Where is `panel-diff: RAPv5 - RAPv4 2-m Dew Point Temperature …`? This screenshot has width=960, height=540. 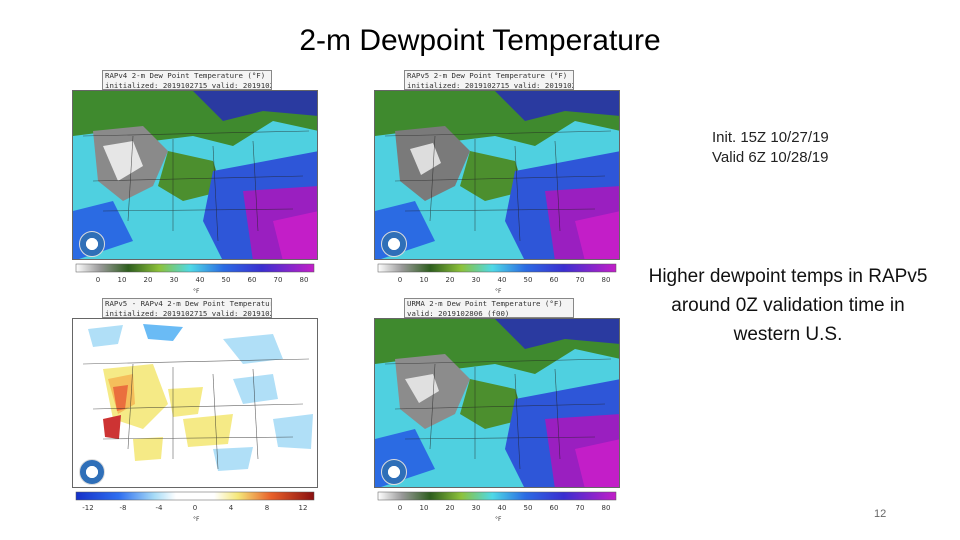
panel-diff: RAPv5 - RAPv4 2-m Dew Point Temperature … is located at coordinates (195, 414).